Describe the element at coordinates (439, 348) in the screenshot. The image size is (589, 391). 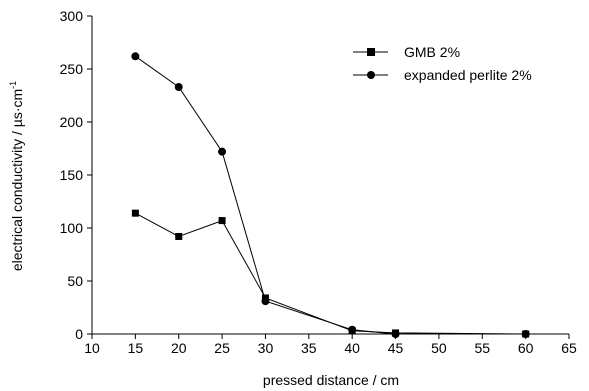
I see `x-tick-label: 50` at that location.